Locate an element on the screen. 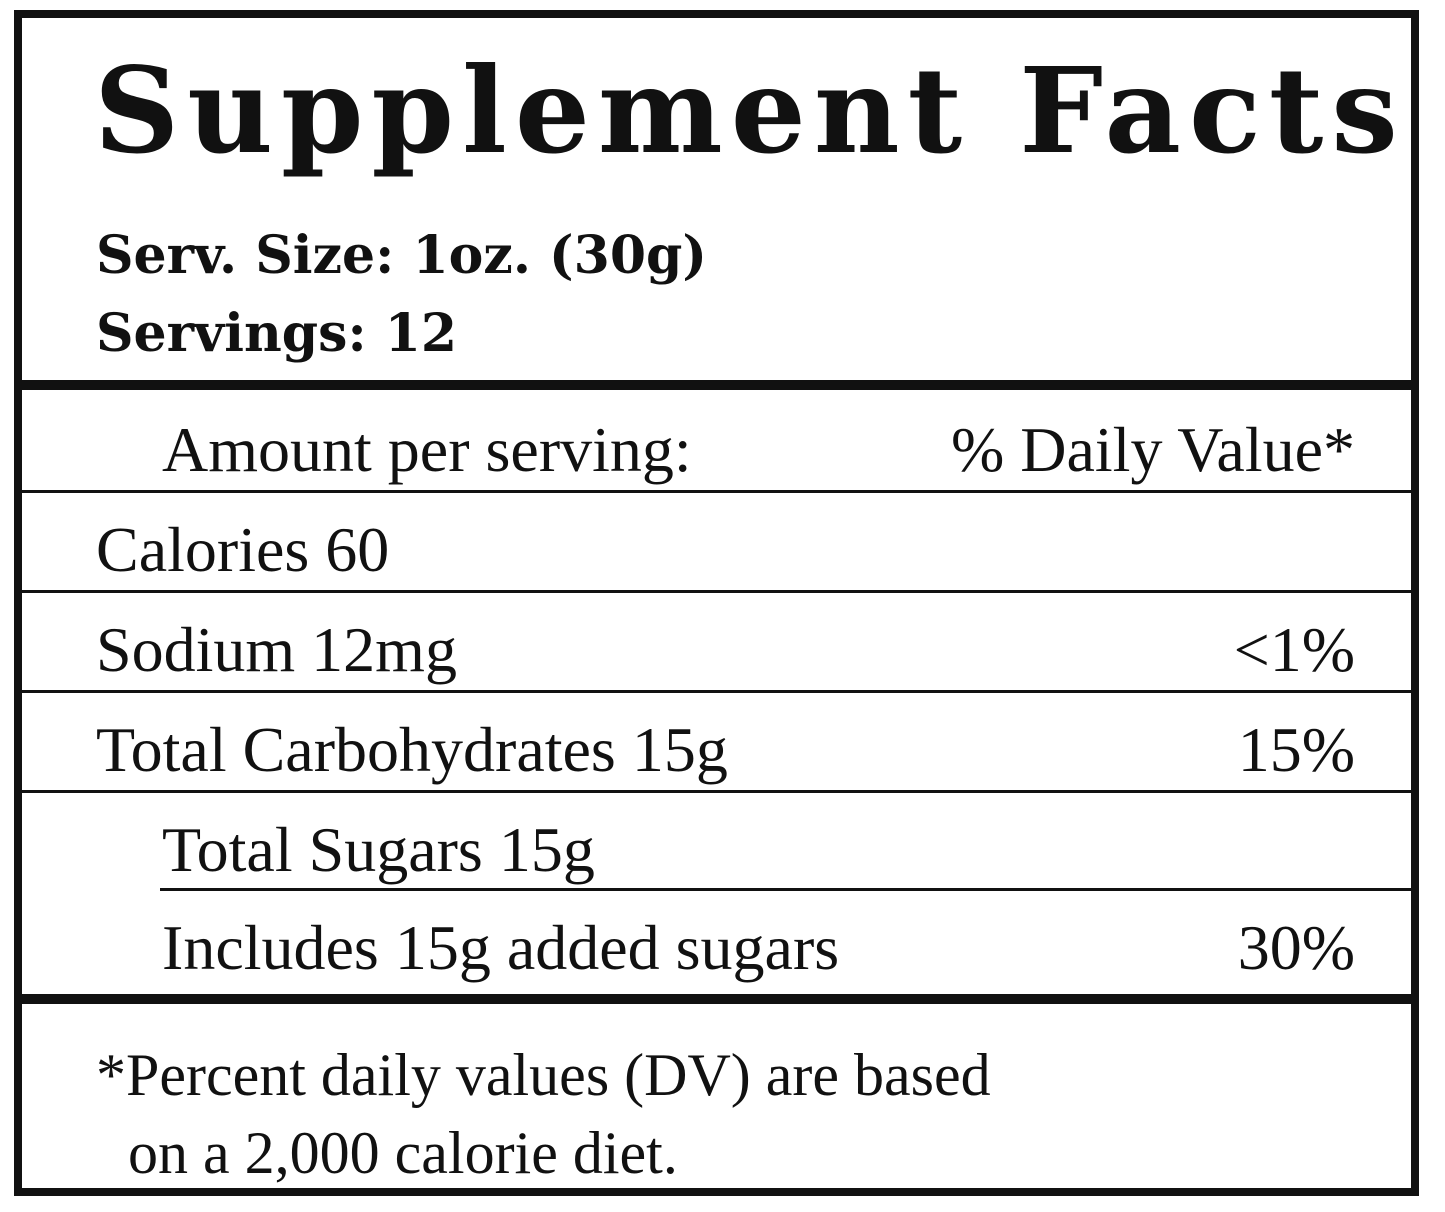 Image resolution: width=1445 pixels, height=1212 pixels. nutrient-sodium-dv: <1% is located at coordinates (1294, 649).